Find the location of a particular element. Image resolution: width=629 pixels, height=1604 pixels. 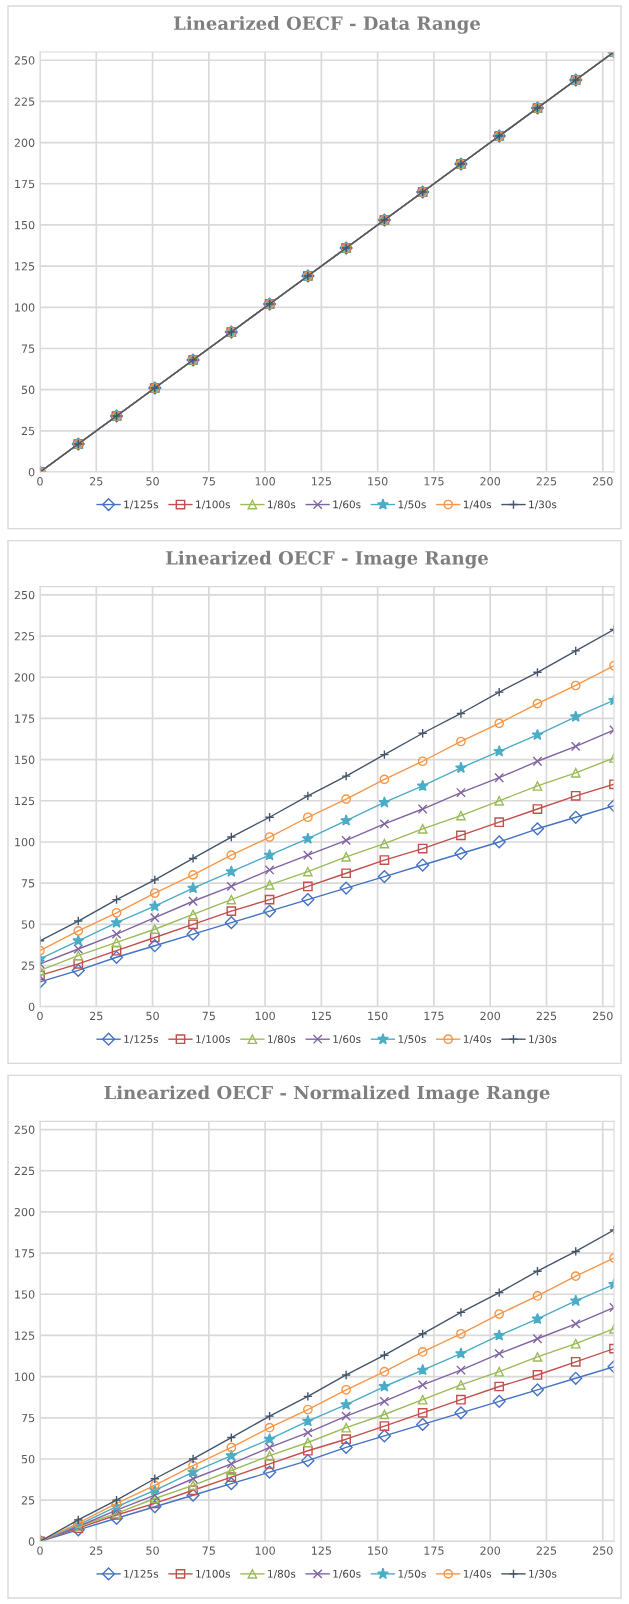

chart-title: Linearized OECF - Normalized Image Range is located at coordinates (327, 1094).